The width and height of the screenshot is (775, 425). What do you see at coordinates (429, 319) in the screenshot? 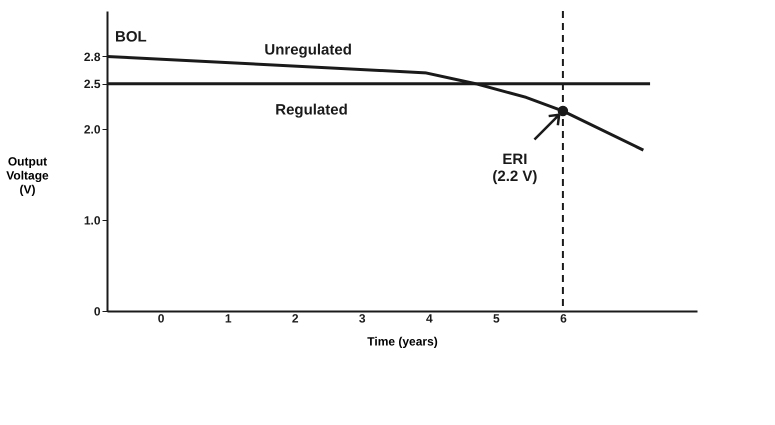
I see `x-tick-label: 4` at bounding box center [429, 319].